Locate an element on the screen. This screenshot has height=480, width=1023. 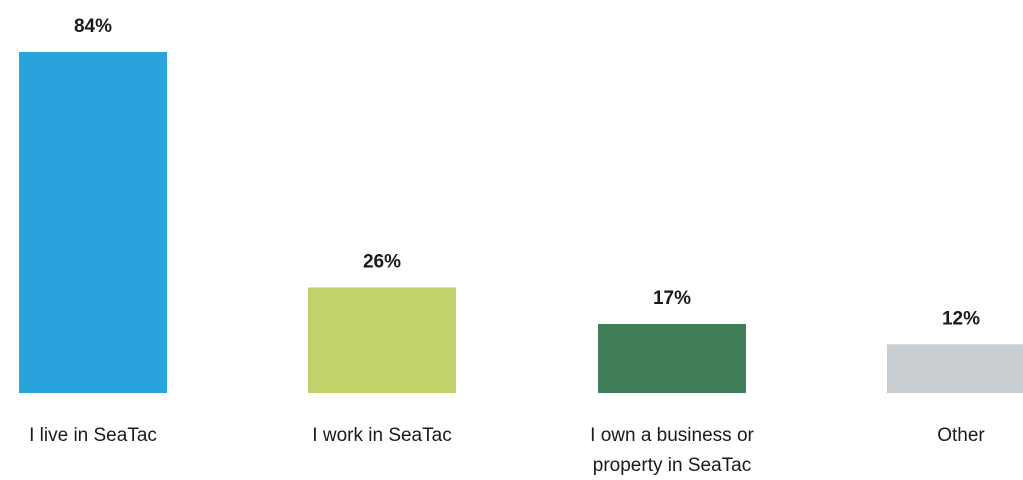
data-label-2: 26% is located at coordinates (382, 261).